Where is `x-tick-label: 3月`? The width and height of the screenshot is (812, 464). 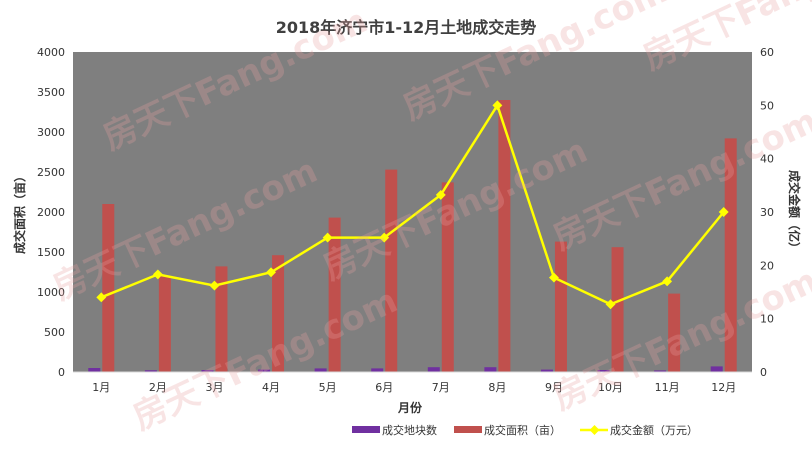
x-tick-label: 3月 is located at coordinates (214, 387).